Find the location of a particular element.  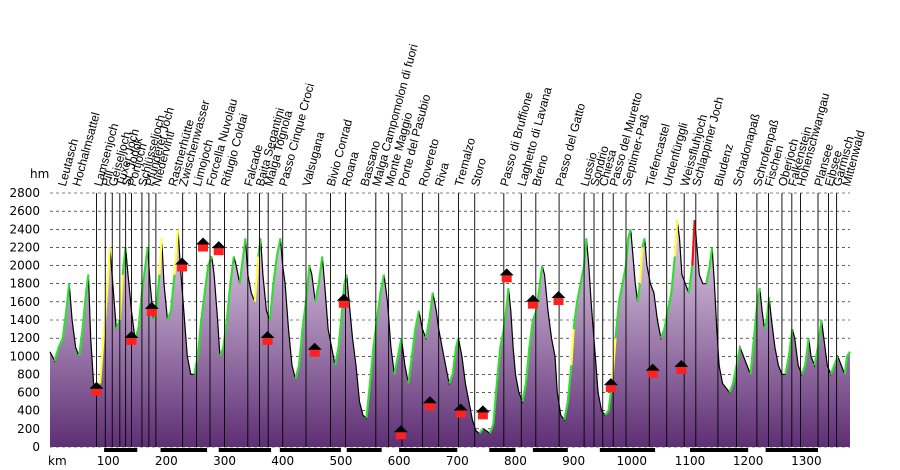

x-tick-label: 600 is located at coordinates (399, 461).